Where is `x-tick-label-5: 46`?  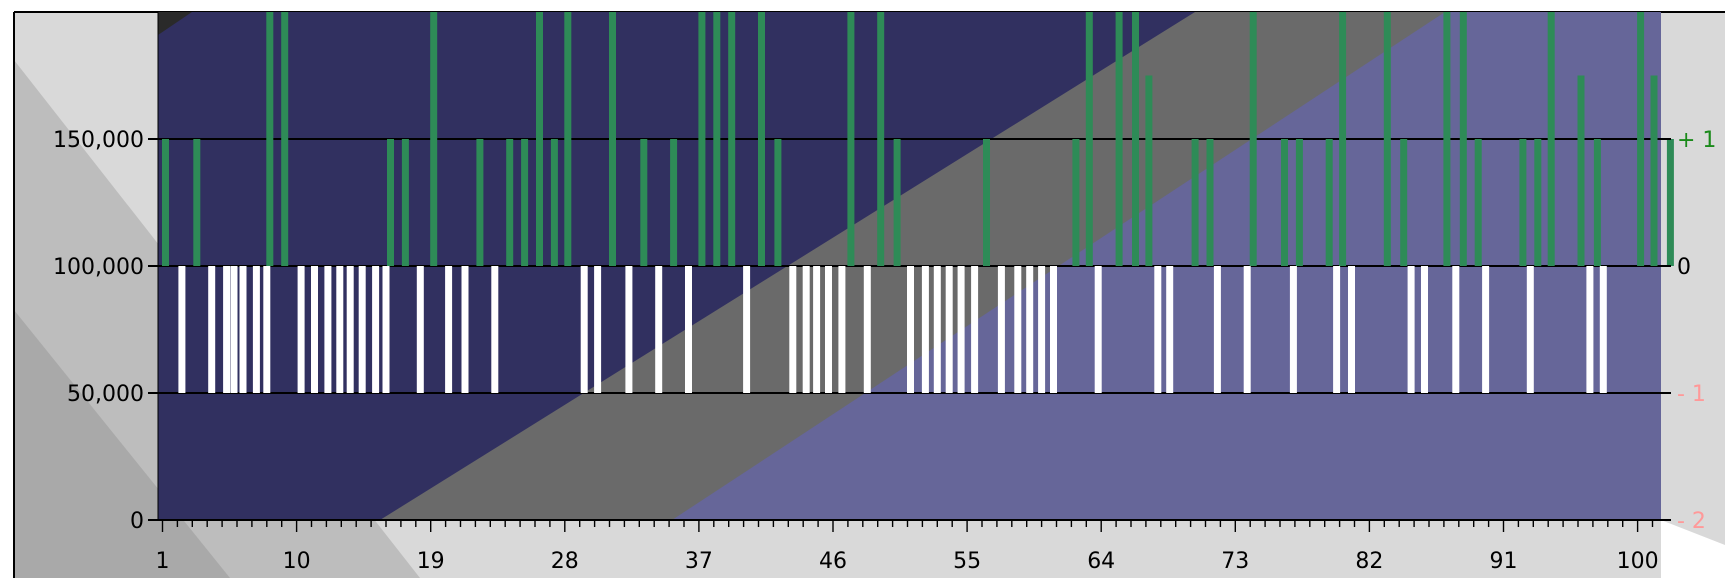
x-tick-label-5: 46 is located at coordinates (833, 561).